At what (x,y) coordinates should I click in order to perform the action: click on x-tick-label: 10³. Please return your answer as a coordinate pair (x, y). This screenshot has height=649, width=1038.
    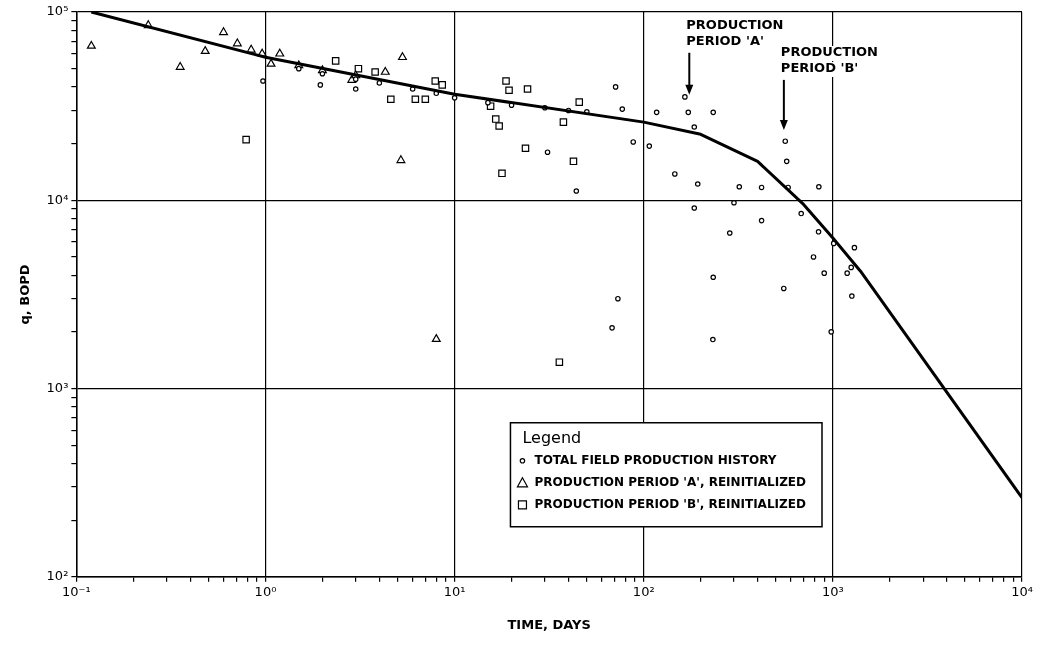
    Looking at the image, I should click on (832, 591).